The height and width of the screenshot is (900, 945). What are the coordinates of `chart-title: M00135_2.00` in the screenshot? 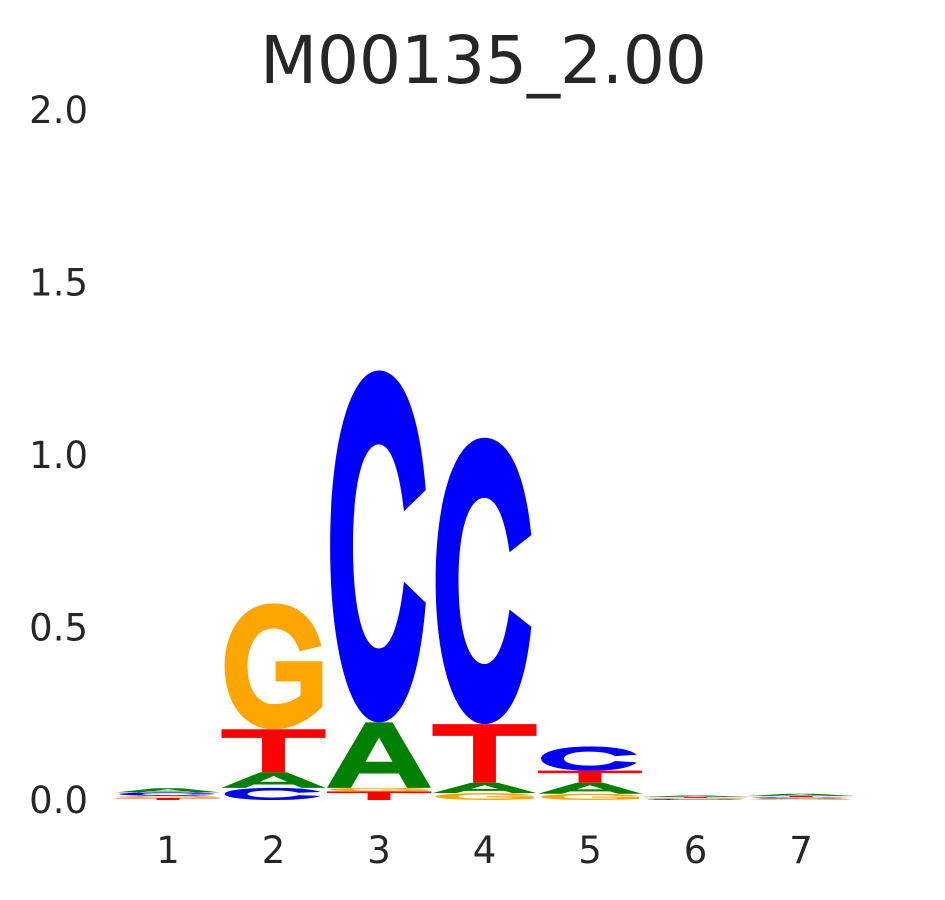 It's located at (483, 60).